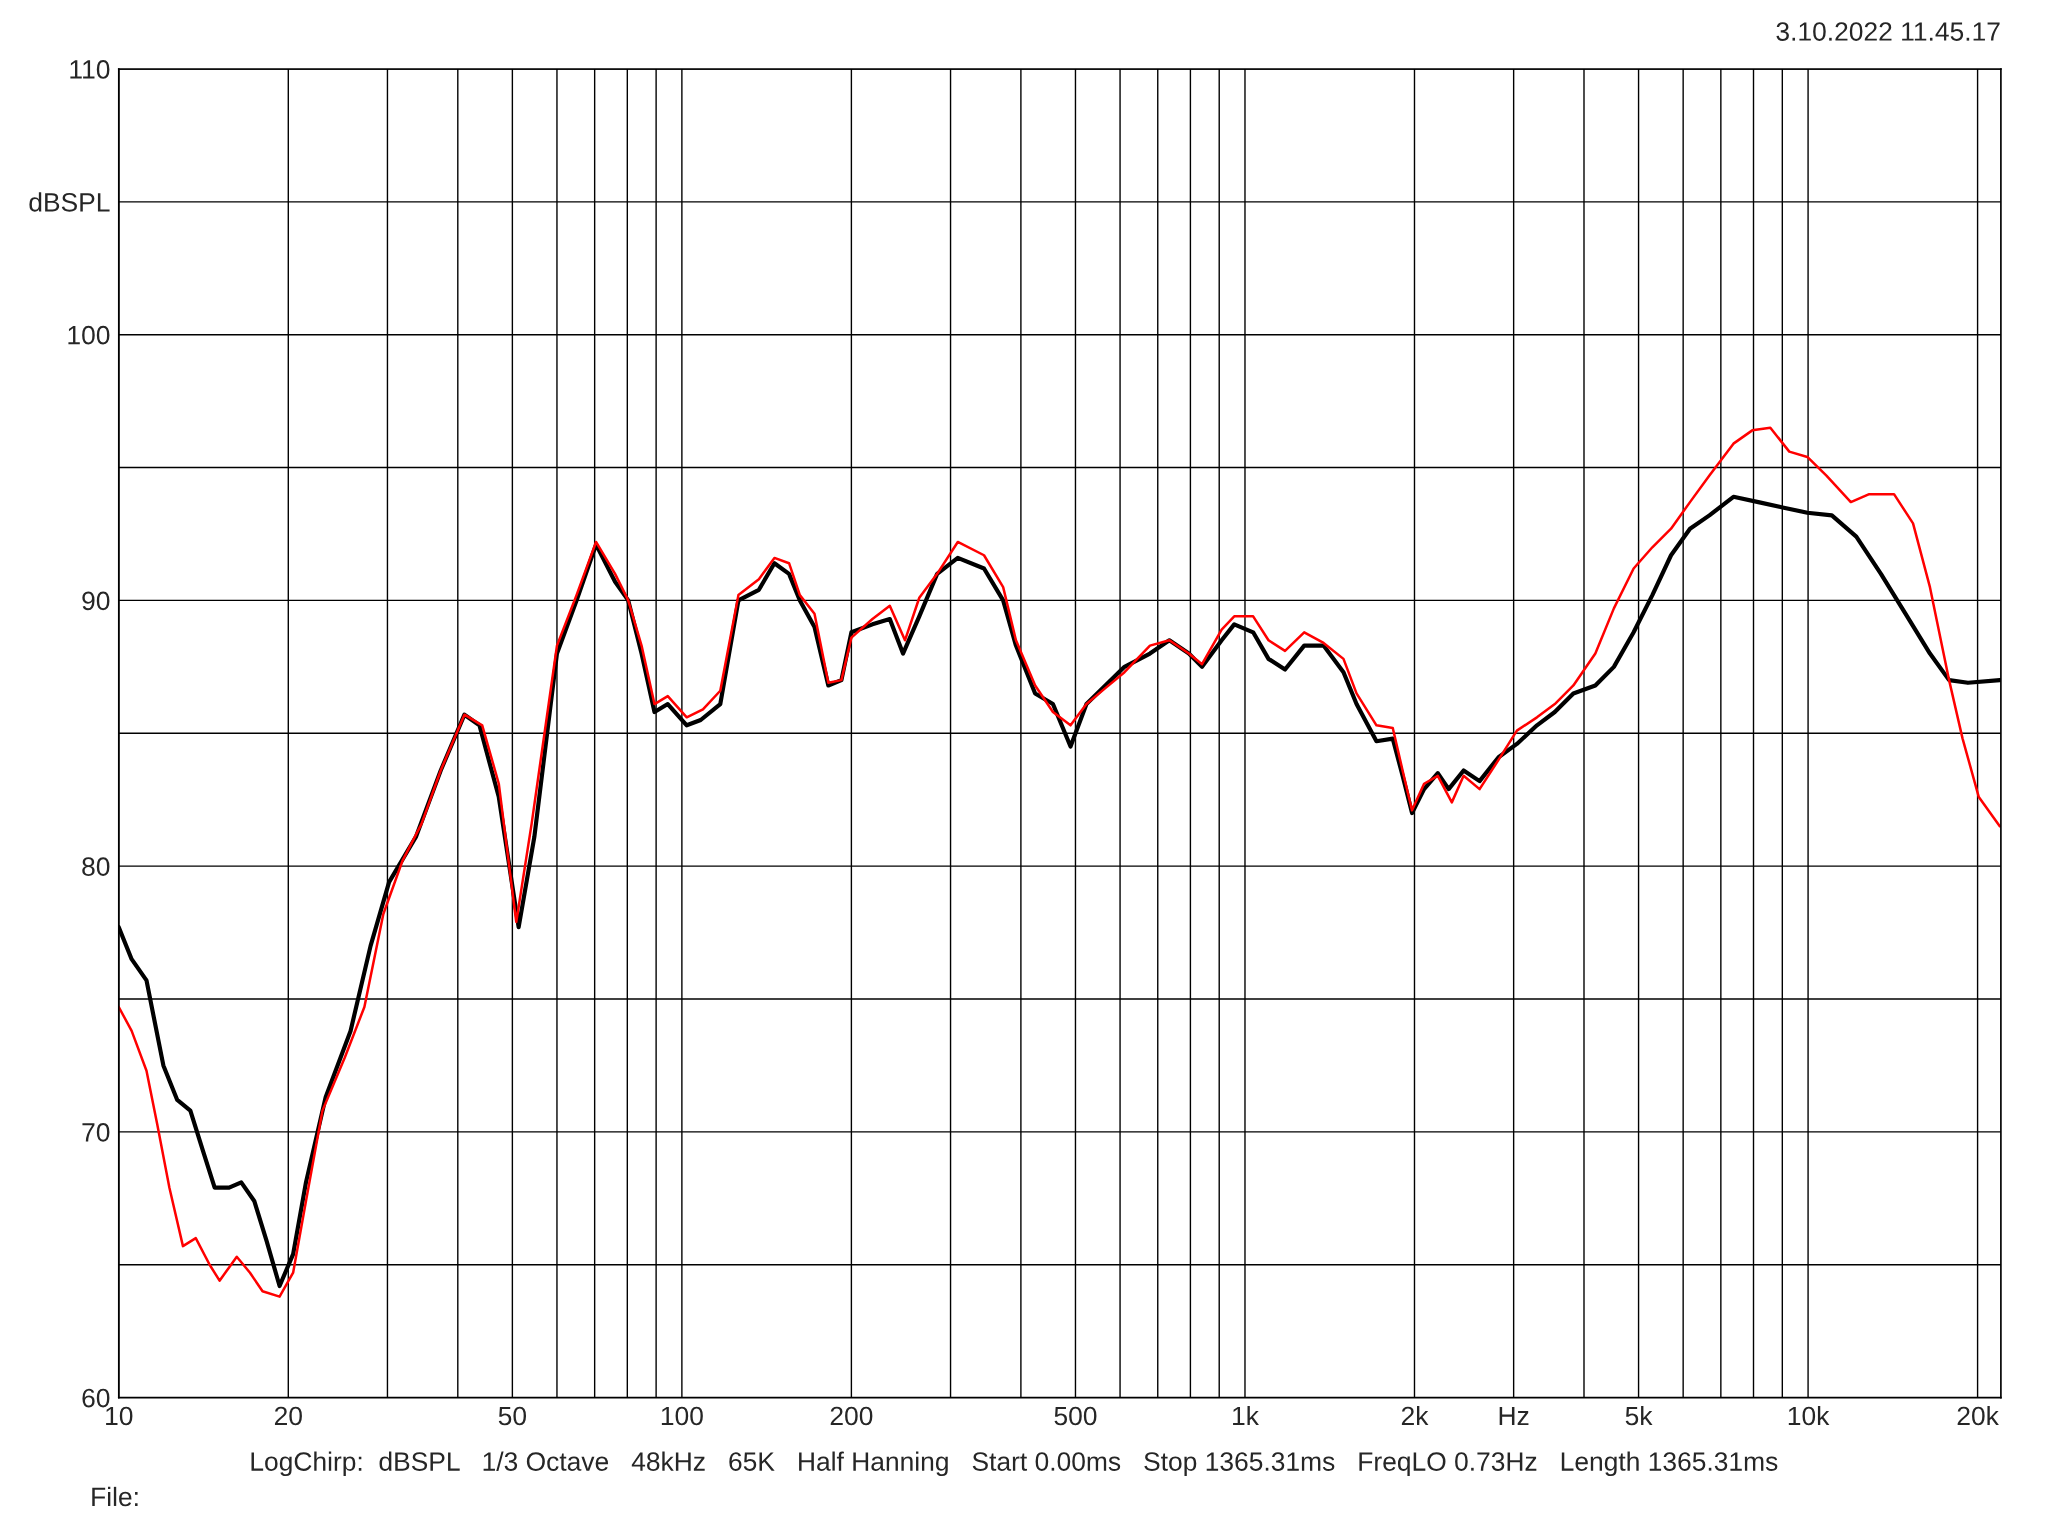  Describe the element at coordinates (1639, 1415) in the screenshot. I see `x-tick-label: 5k` at that location.